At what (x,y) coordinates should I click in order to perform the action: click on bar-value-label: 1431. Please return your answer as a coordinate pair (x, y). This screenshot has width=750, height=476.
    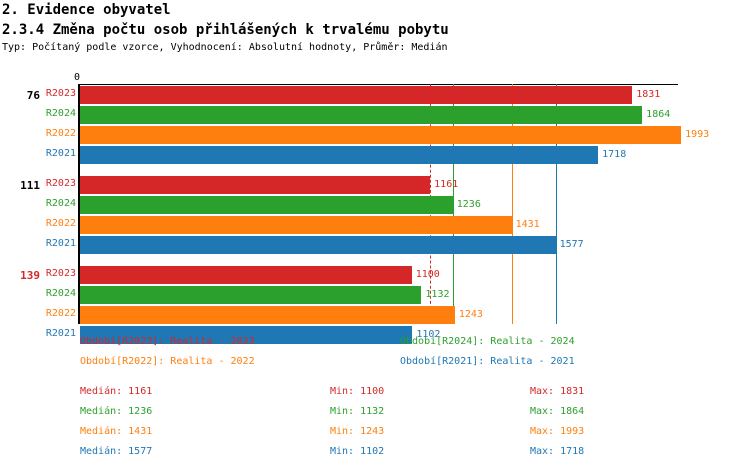
    Looking at the image, I should click on (527, 224).